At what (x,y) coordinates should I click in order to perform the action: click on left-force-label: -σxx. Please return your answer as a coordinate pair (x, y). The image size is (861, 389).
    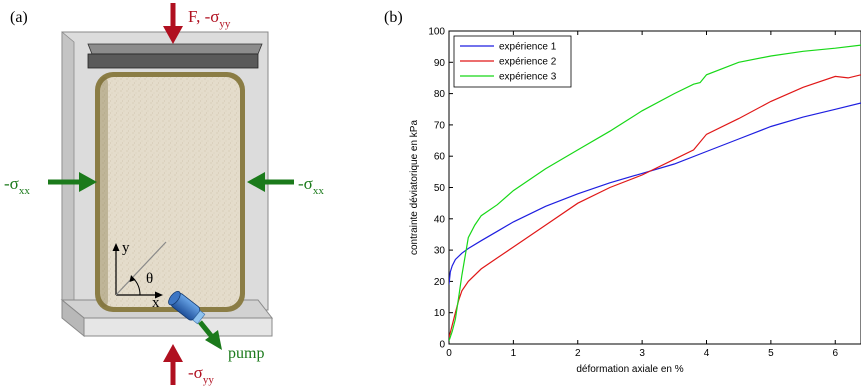
    Looking at the image, I should click on (17, 185).